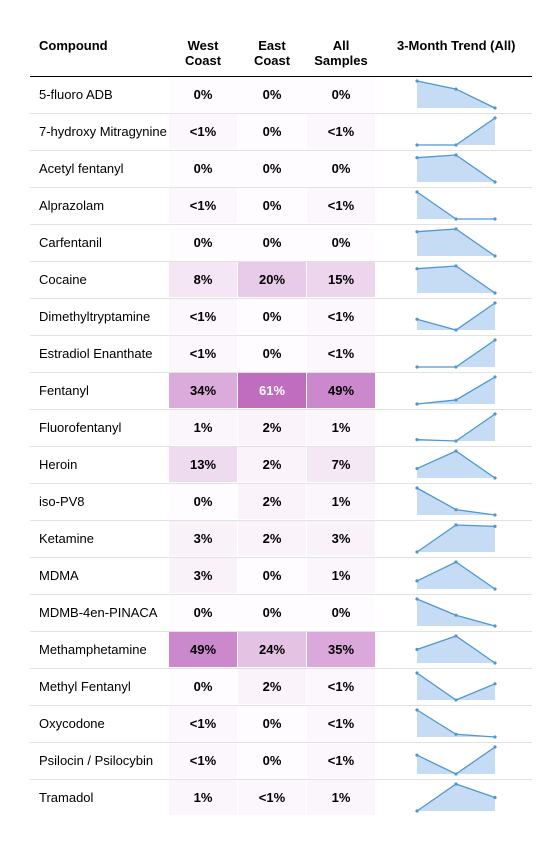  I want to click on compound-name: Oxycodone, so click(72, 723).